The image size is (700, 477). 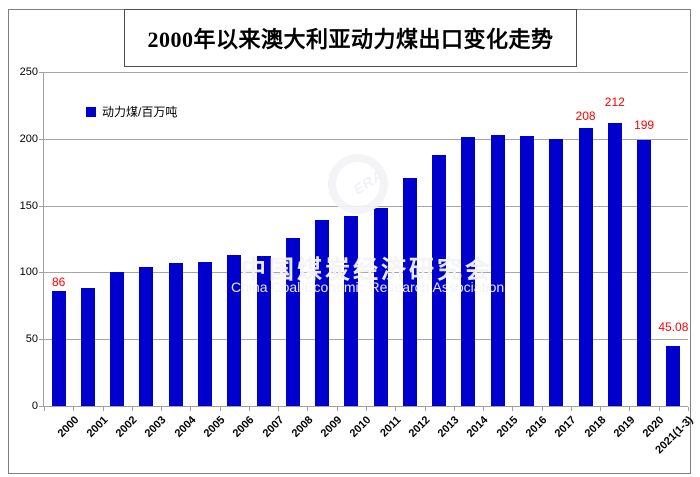 What do you see at coordinates (644, 125) in the screenshot?
I see `data-label: 199` at bounding box center [644, 125].